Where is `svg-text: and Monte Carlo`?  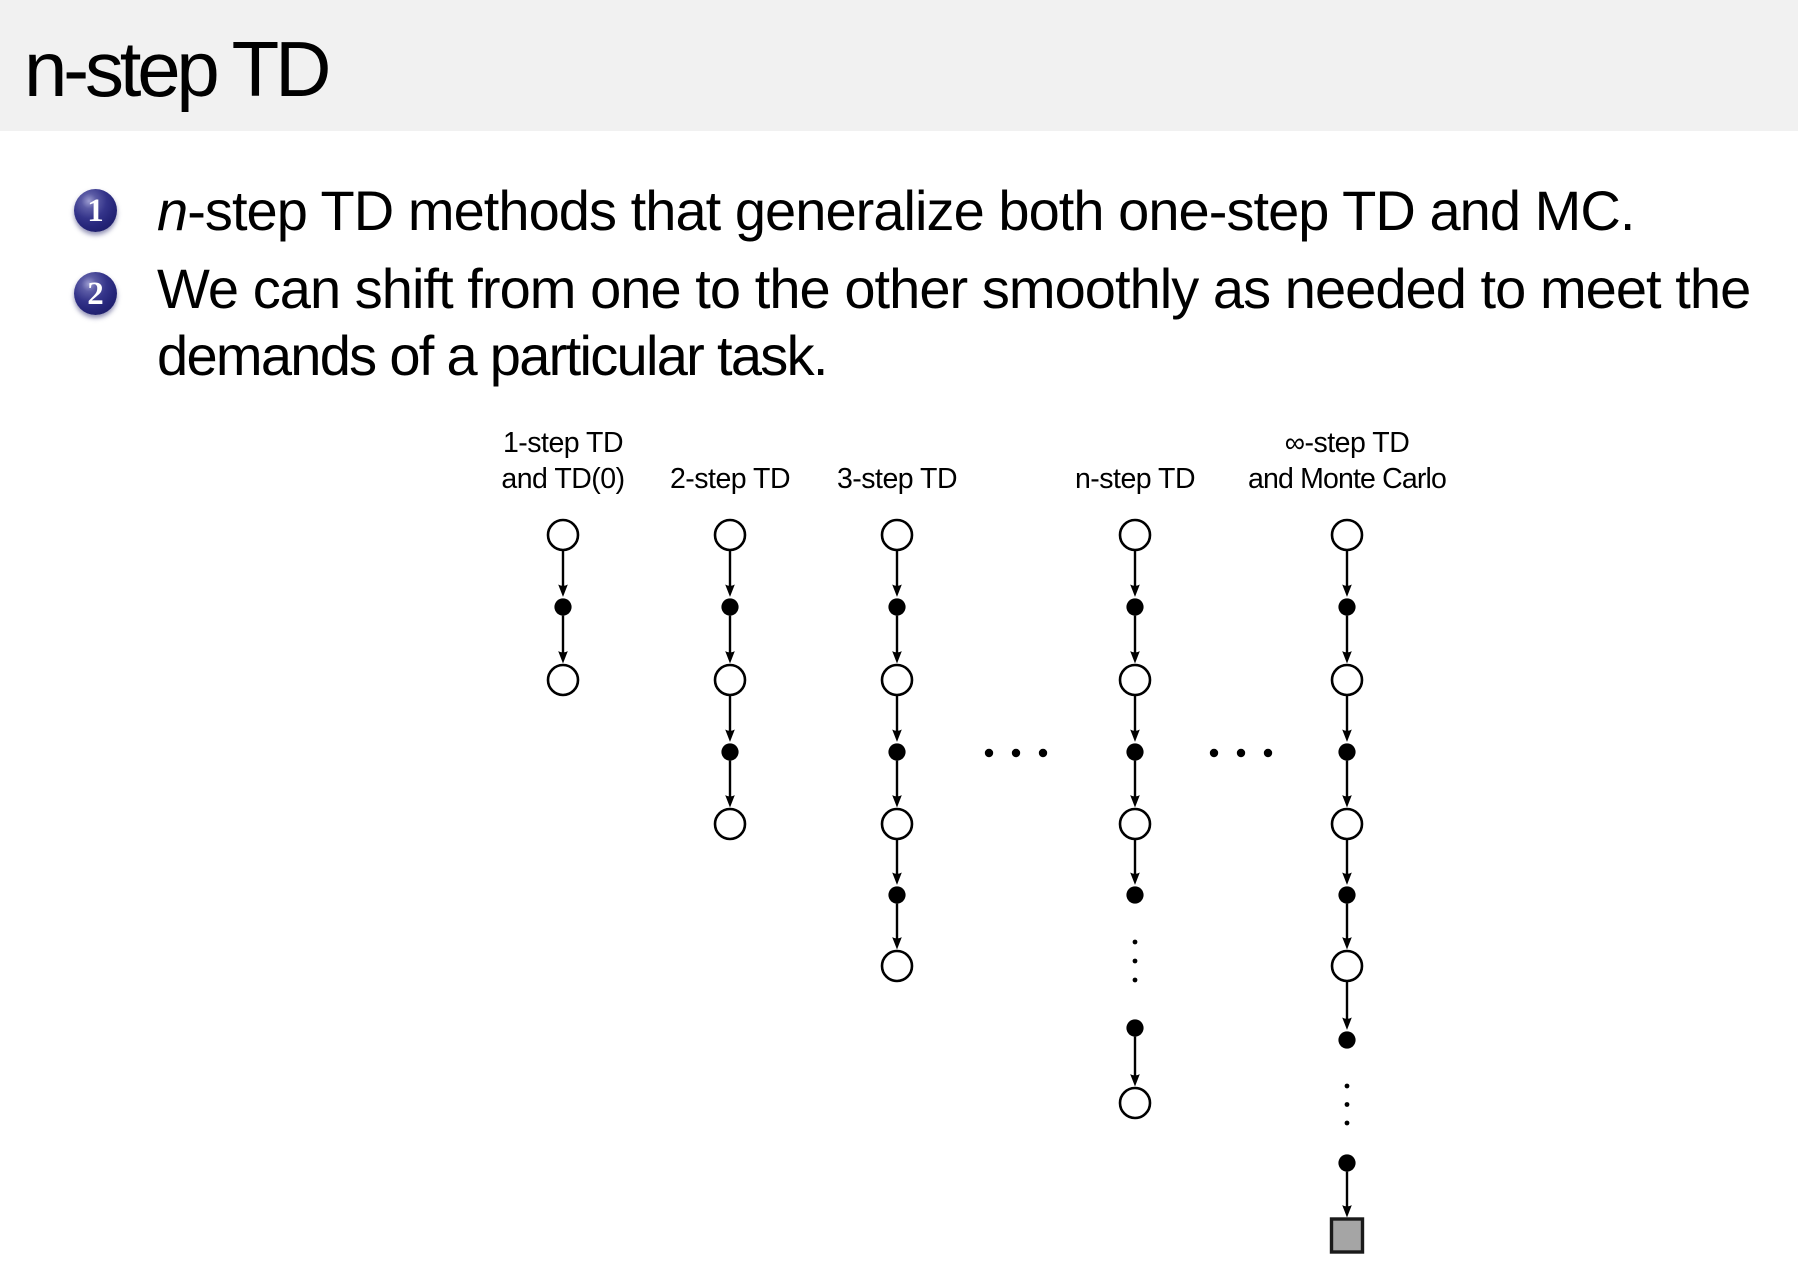 svg-text: and Monte Carlo is located at coordinates (1347, 479).